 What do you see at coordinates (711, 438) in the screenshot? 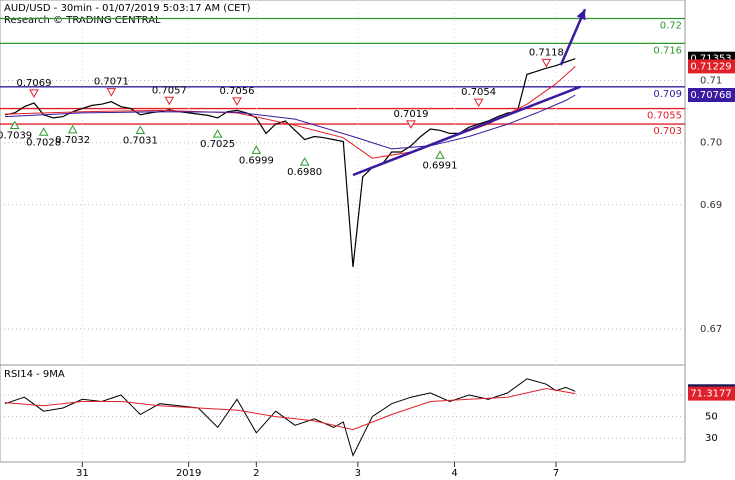
I see `rsi-tick-label: 30` at bounding box center [711, 438].